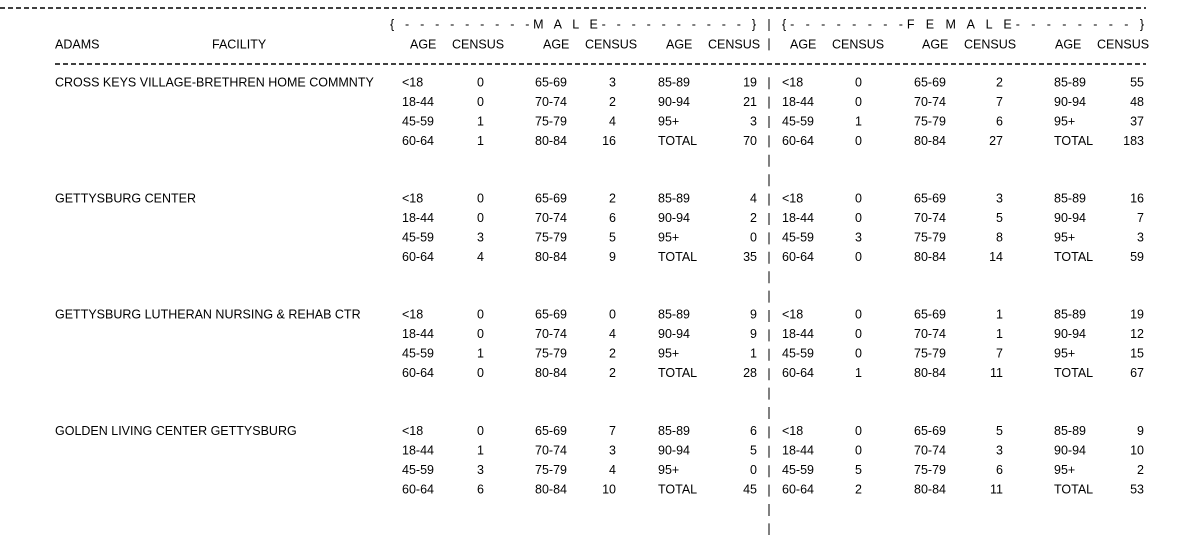 This screenshot has height=535, width=1200. I want to click on census-cell: 16, so click(609, 141).